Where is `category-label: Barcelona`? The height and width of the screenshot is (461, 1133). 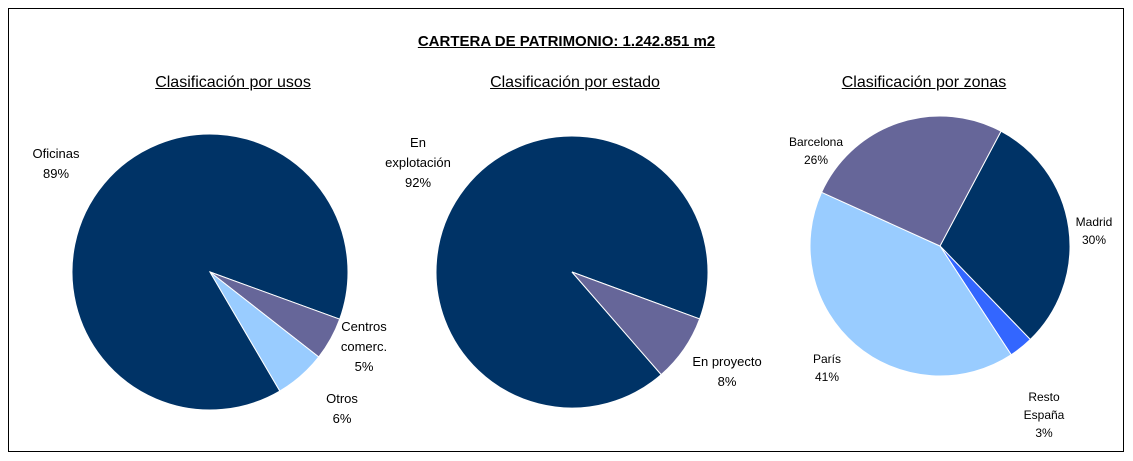
category-label: Barcelona is located at coordinates (816, 142).